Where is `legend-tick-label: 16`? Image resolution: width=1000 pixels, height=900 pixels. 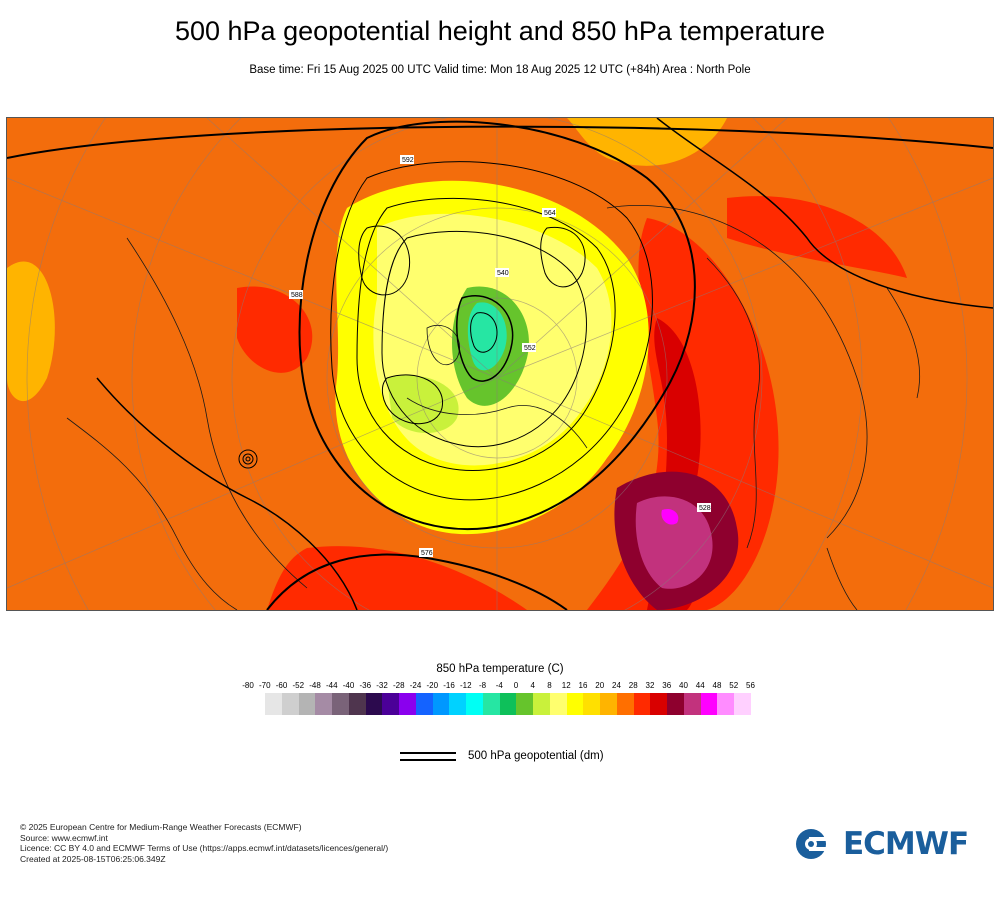 legend-tick-label: 16 is located at coordinates (583, 685).